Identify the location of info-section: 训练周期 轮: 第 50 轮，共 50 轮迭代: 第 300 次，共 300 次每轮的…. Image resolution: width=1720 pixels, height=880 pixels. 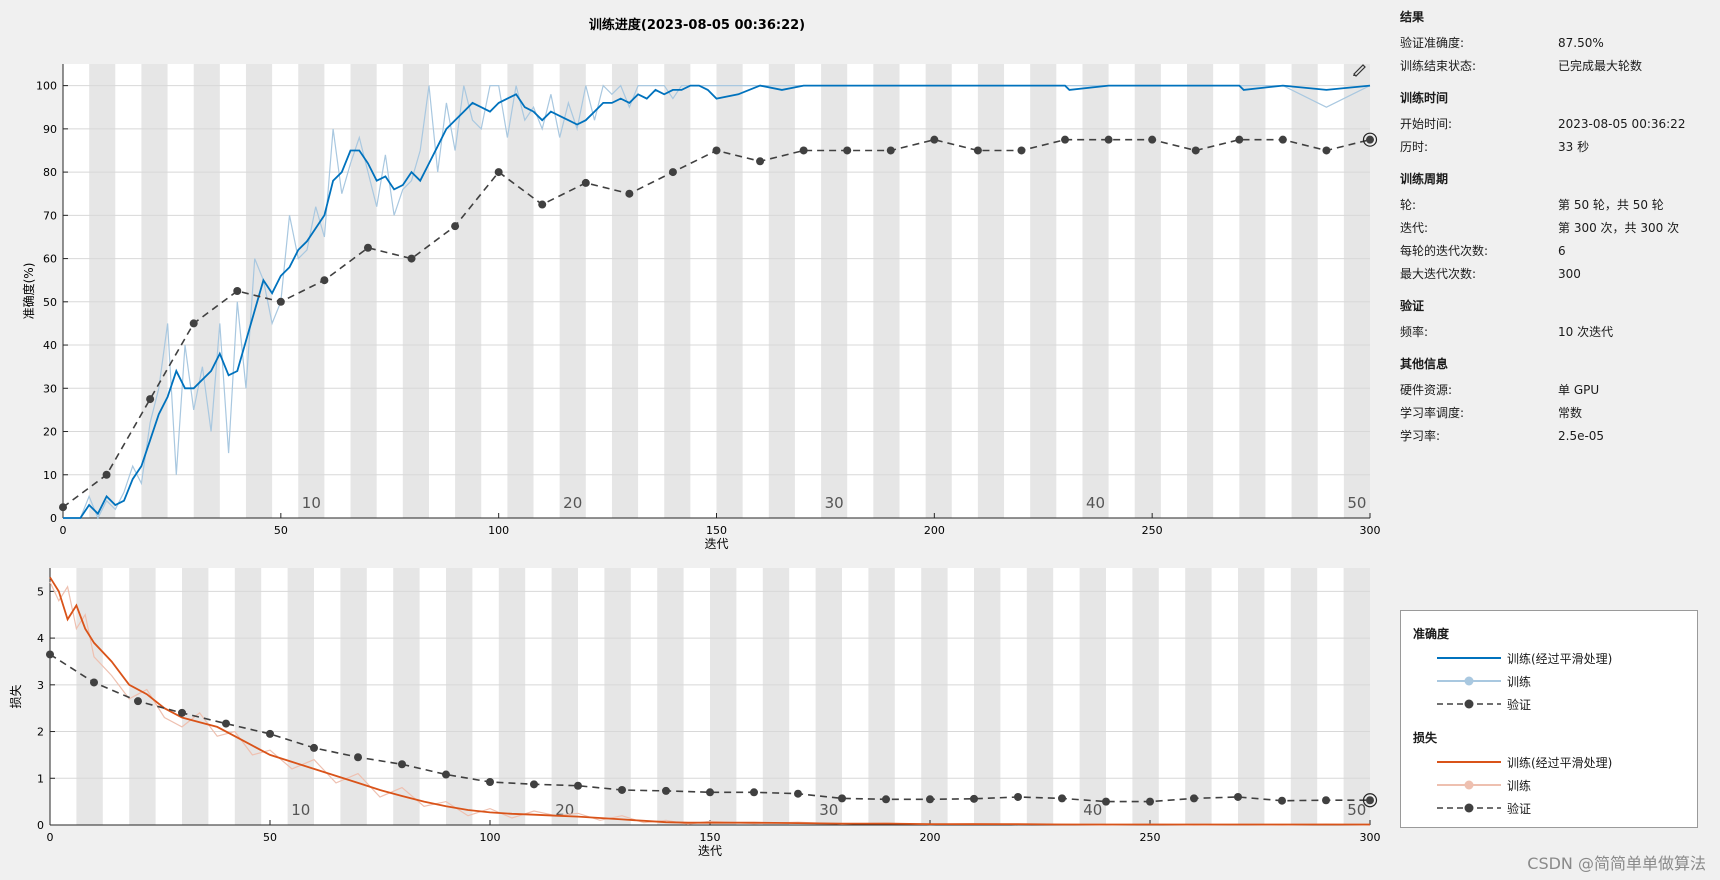
(1555, 227).